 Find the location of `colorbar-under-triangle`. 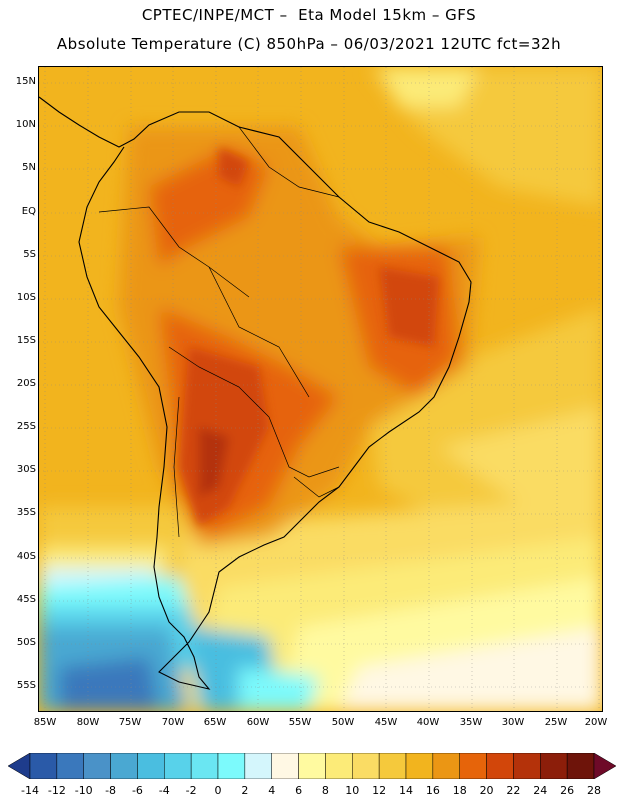

colorbar-under-triangle is located at coordinates (19, 766).